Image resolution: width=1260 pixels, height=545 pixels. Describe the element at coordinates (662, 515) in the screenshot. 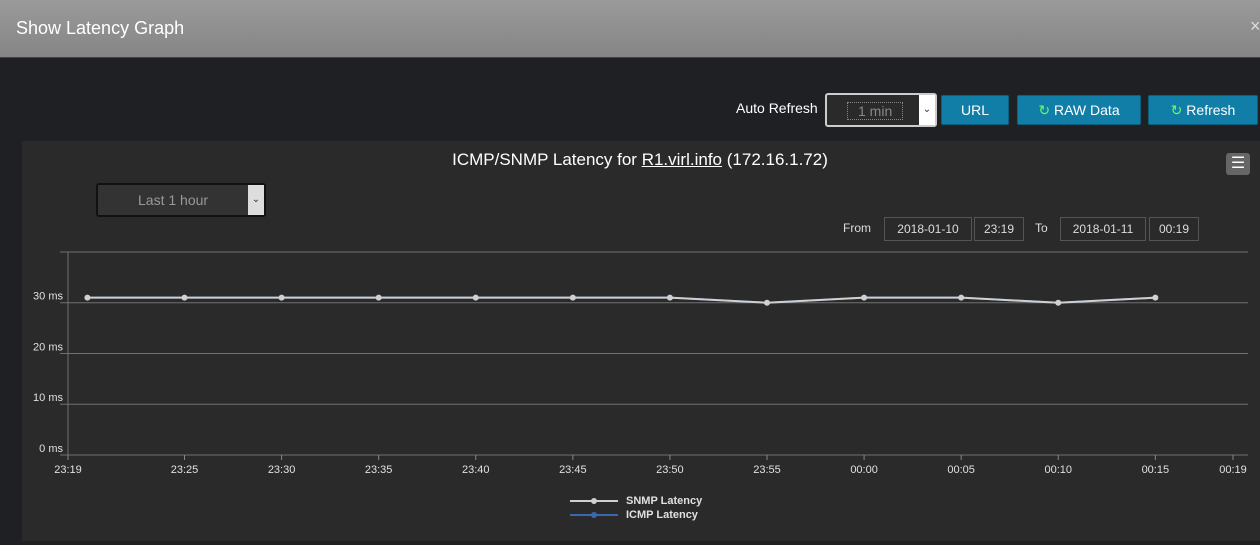

I see `legend-label: ICMP Latency` at that location.